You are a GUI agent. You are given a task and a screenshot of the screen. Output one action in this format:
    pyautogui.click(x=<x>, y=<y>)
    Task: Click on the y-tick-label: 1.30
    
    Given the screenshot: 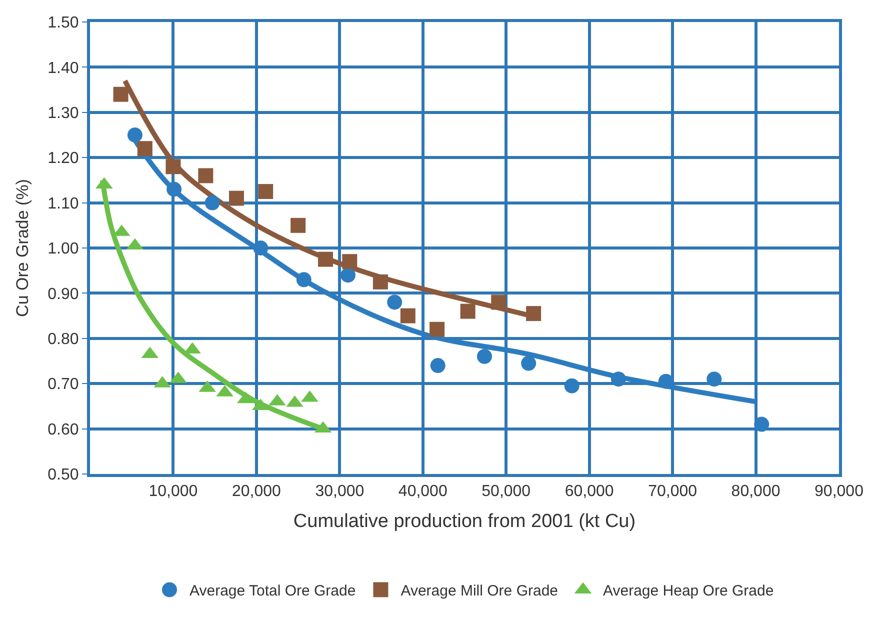 What is the action you would take?
    pyautogui.click(x=63, y=113)
    